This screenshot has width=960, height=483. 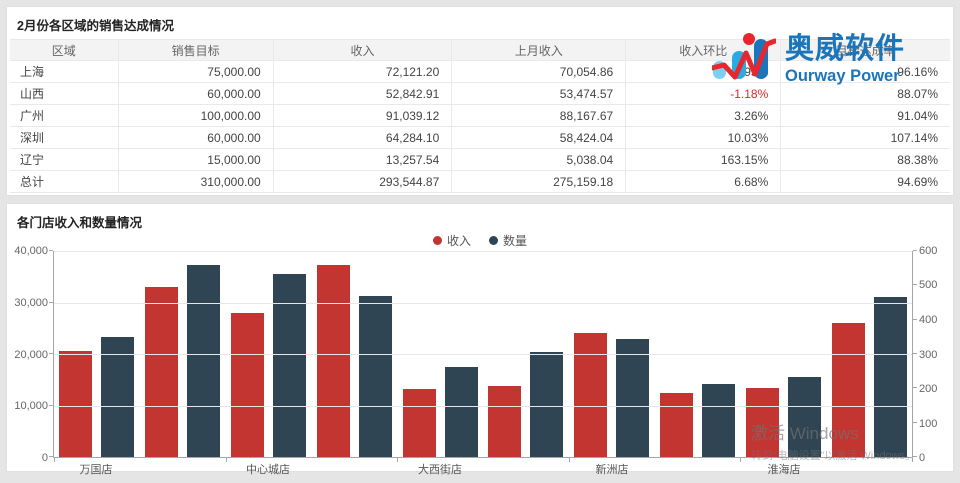 I want to click on chart-legend: 收入 数量, so click(x=480, y=240).